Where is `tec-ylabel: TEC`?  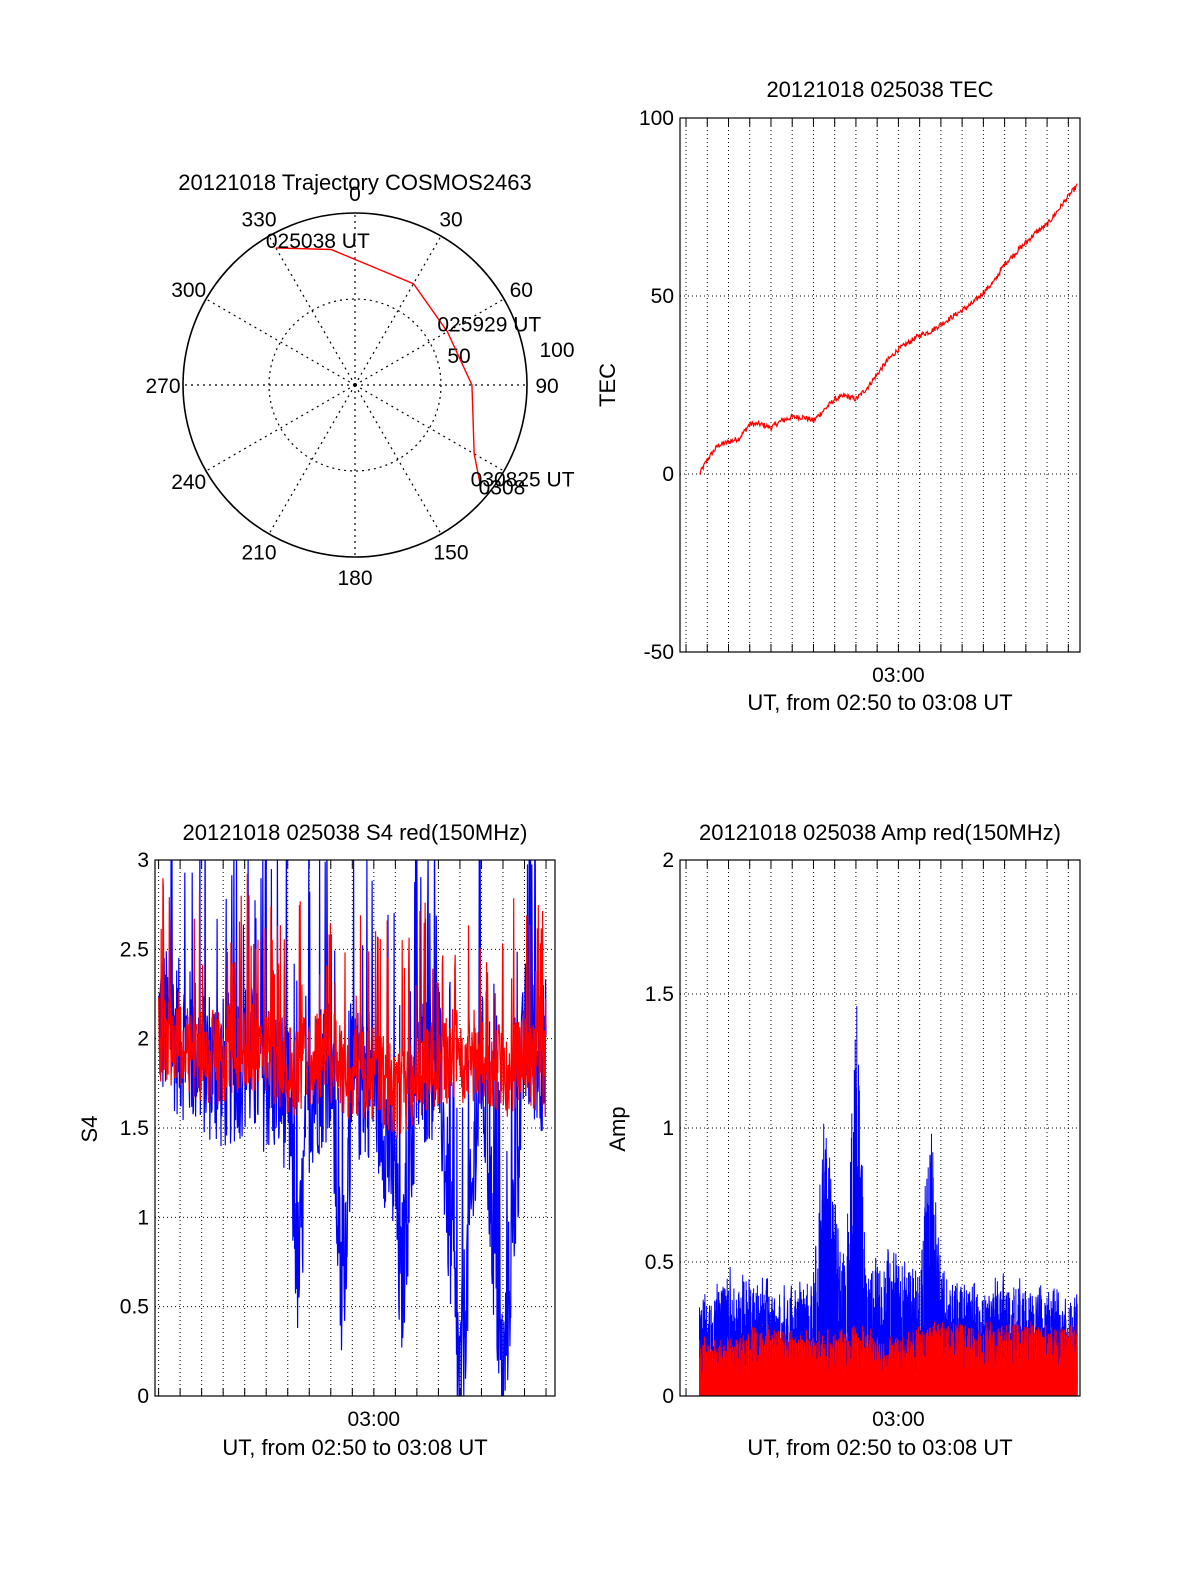 tec-ylabel: TEC is located at coordinates (607, 385).